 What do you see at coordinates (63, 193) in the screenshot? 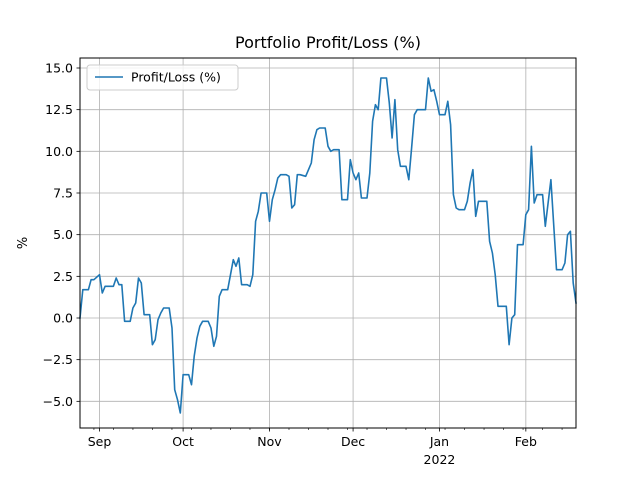
I see `y-tick-label: 7.5` at bounding box center [63, 193].